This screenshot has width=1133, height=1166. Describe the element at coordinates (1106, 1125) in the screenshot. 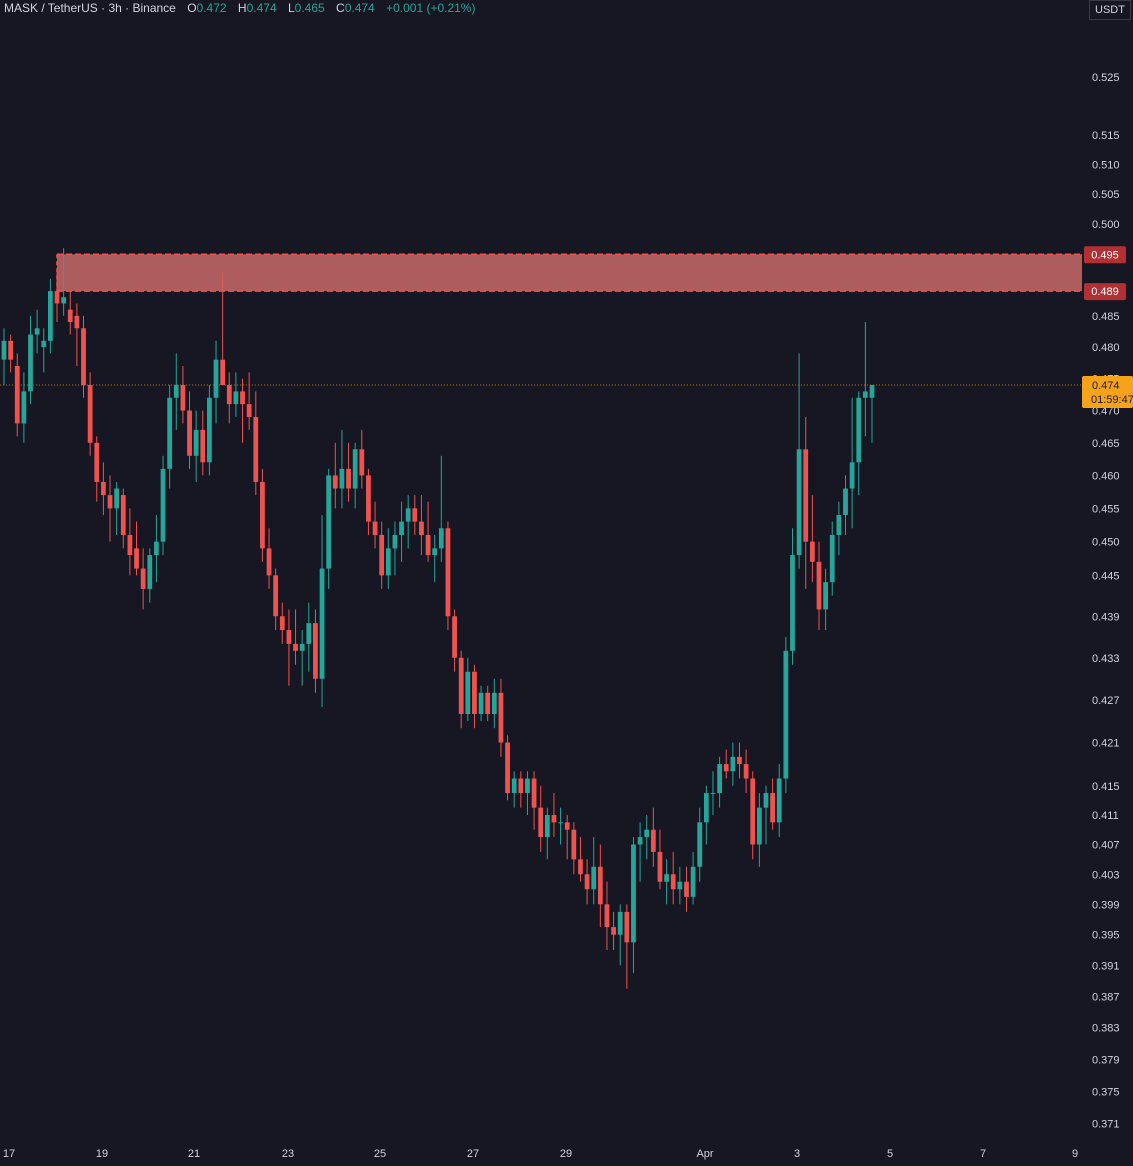

I see `y-tick-label: 0.371` at that location.